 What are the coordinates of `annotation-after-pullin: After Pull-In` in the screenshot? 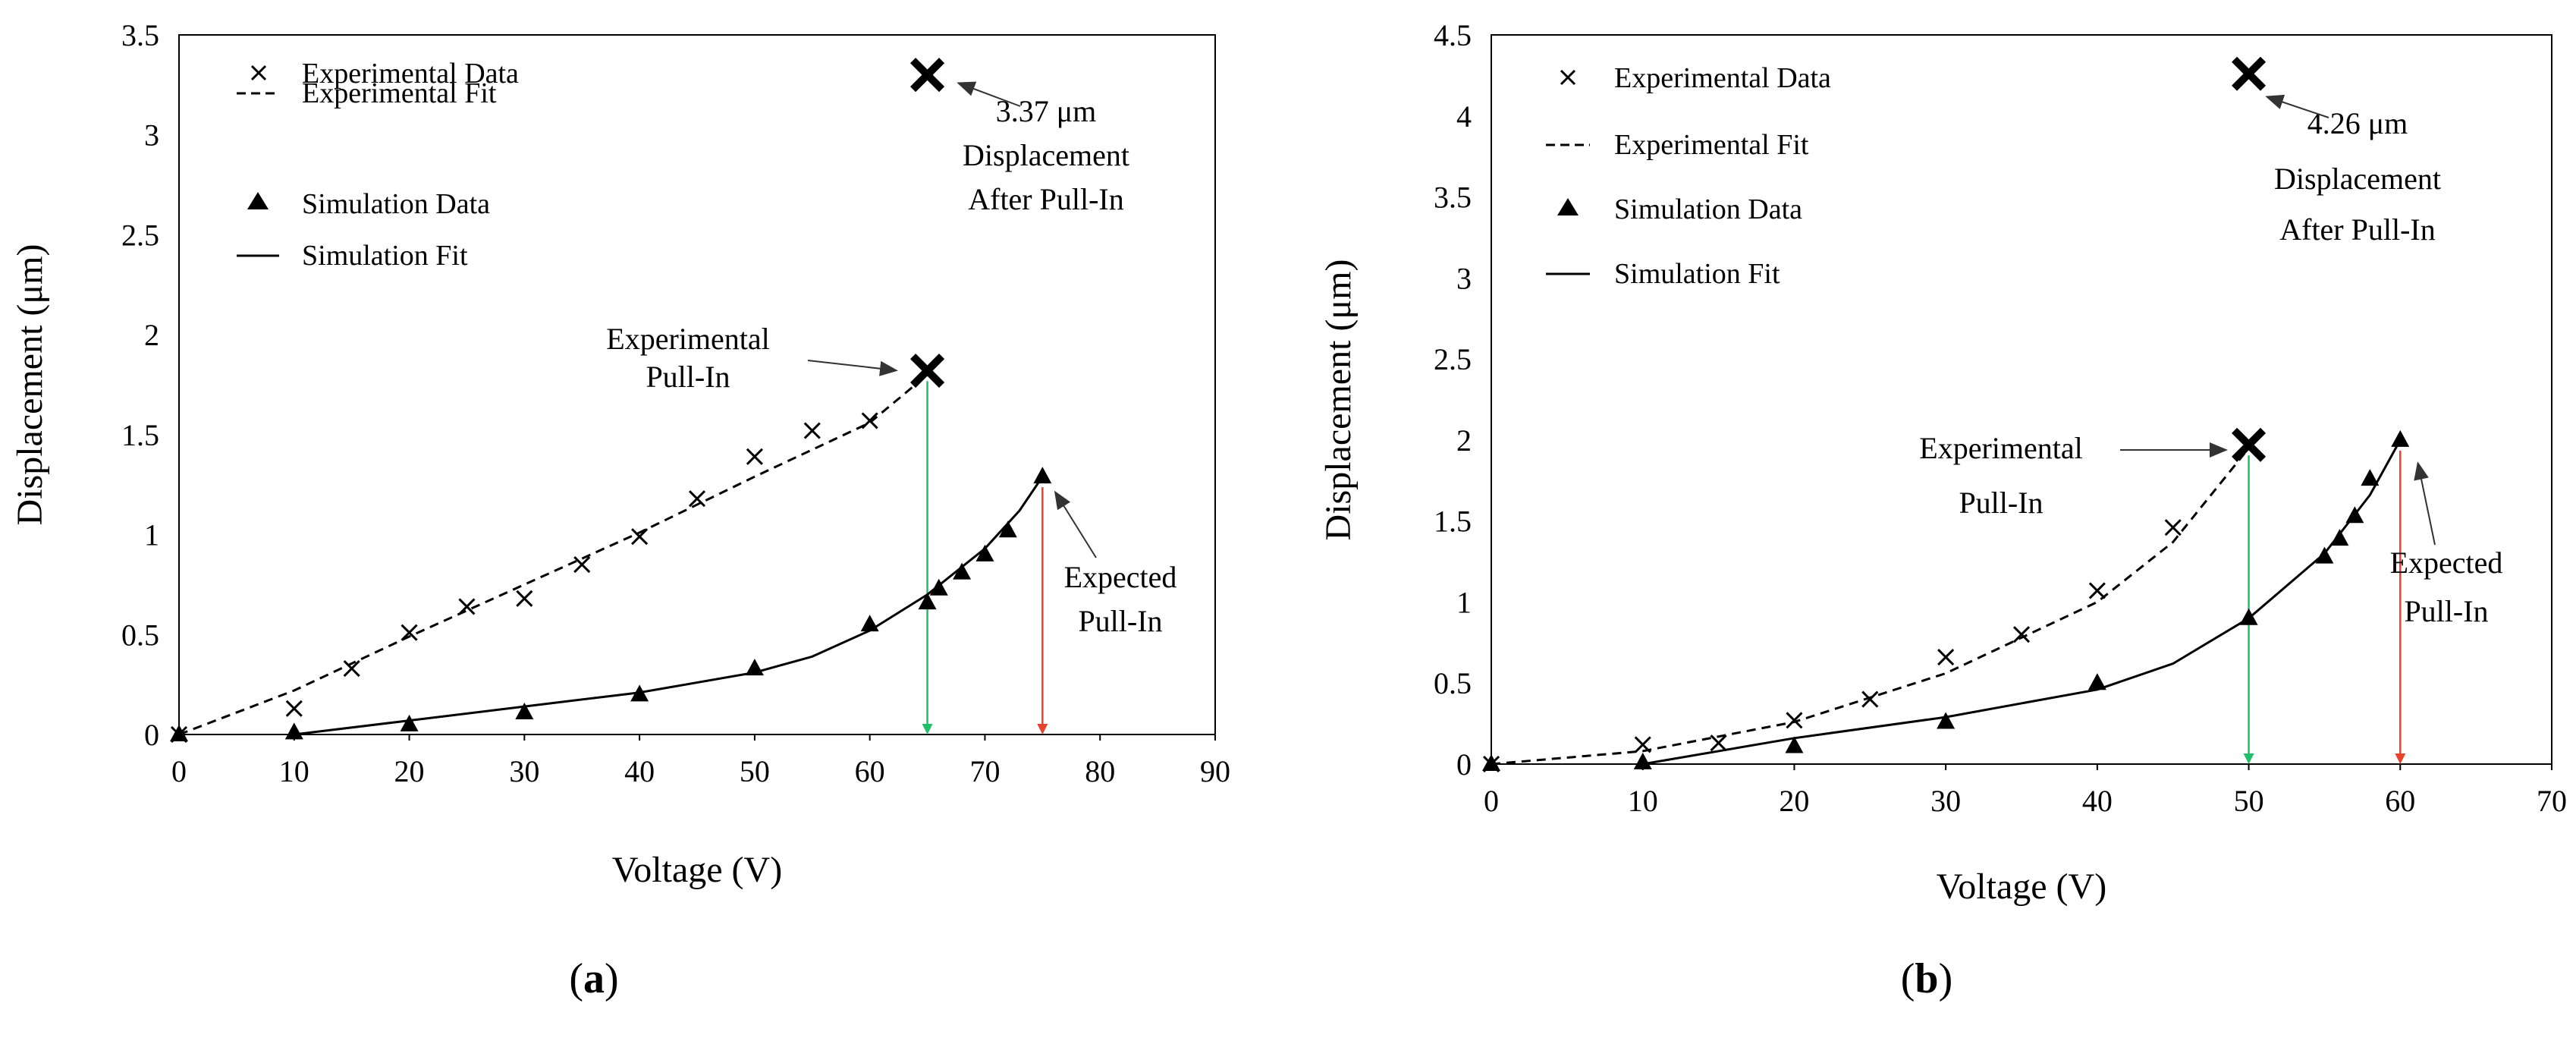 It's located at (2357, 229).